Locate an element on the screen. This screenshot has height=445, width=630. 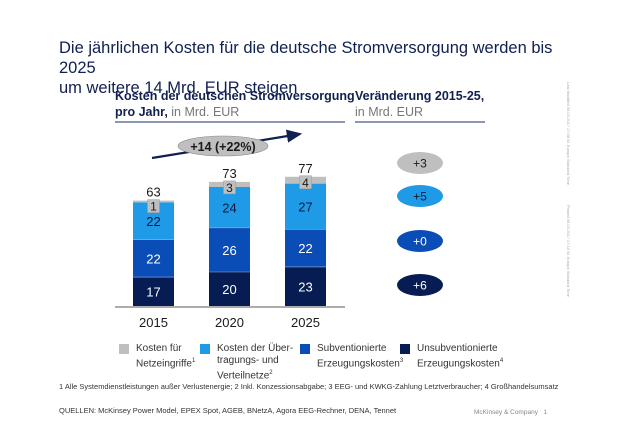
bar-label-2015-0: 17 is located at coordinates (153, 292).